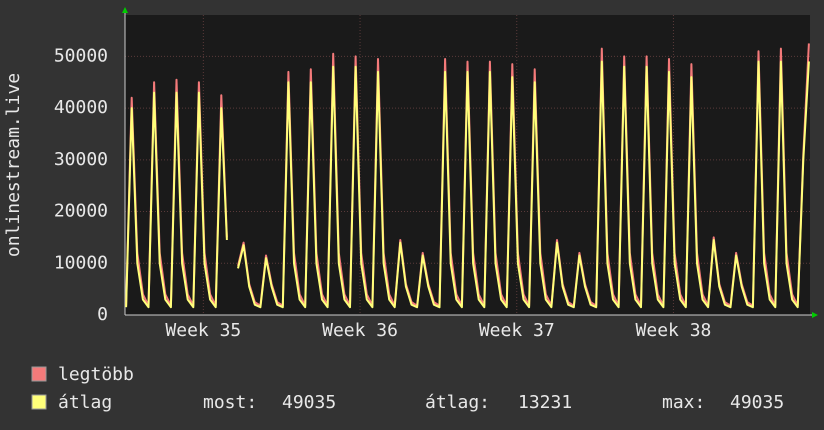  Describe the element at coordinates (203, 330) in the screenshot. I see `x-tick-label: Week 35` at that location.